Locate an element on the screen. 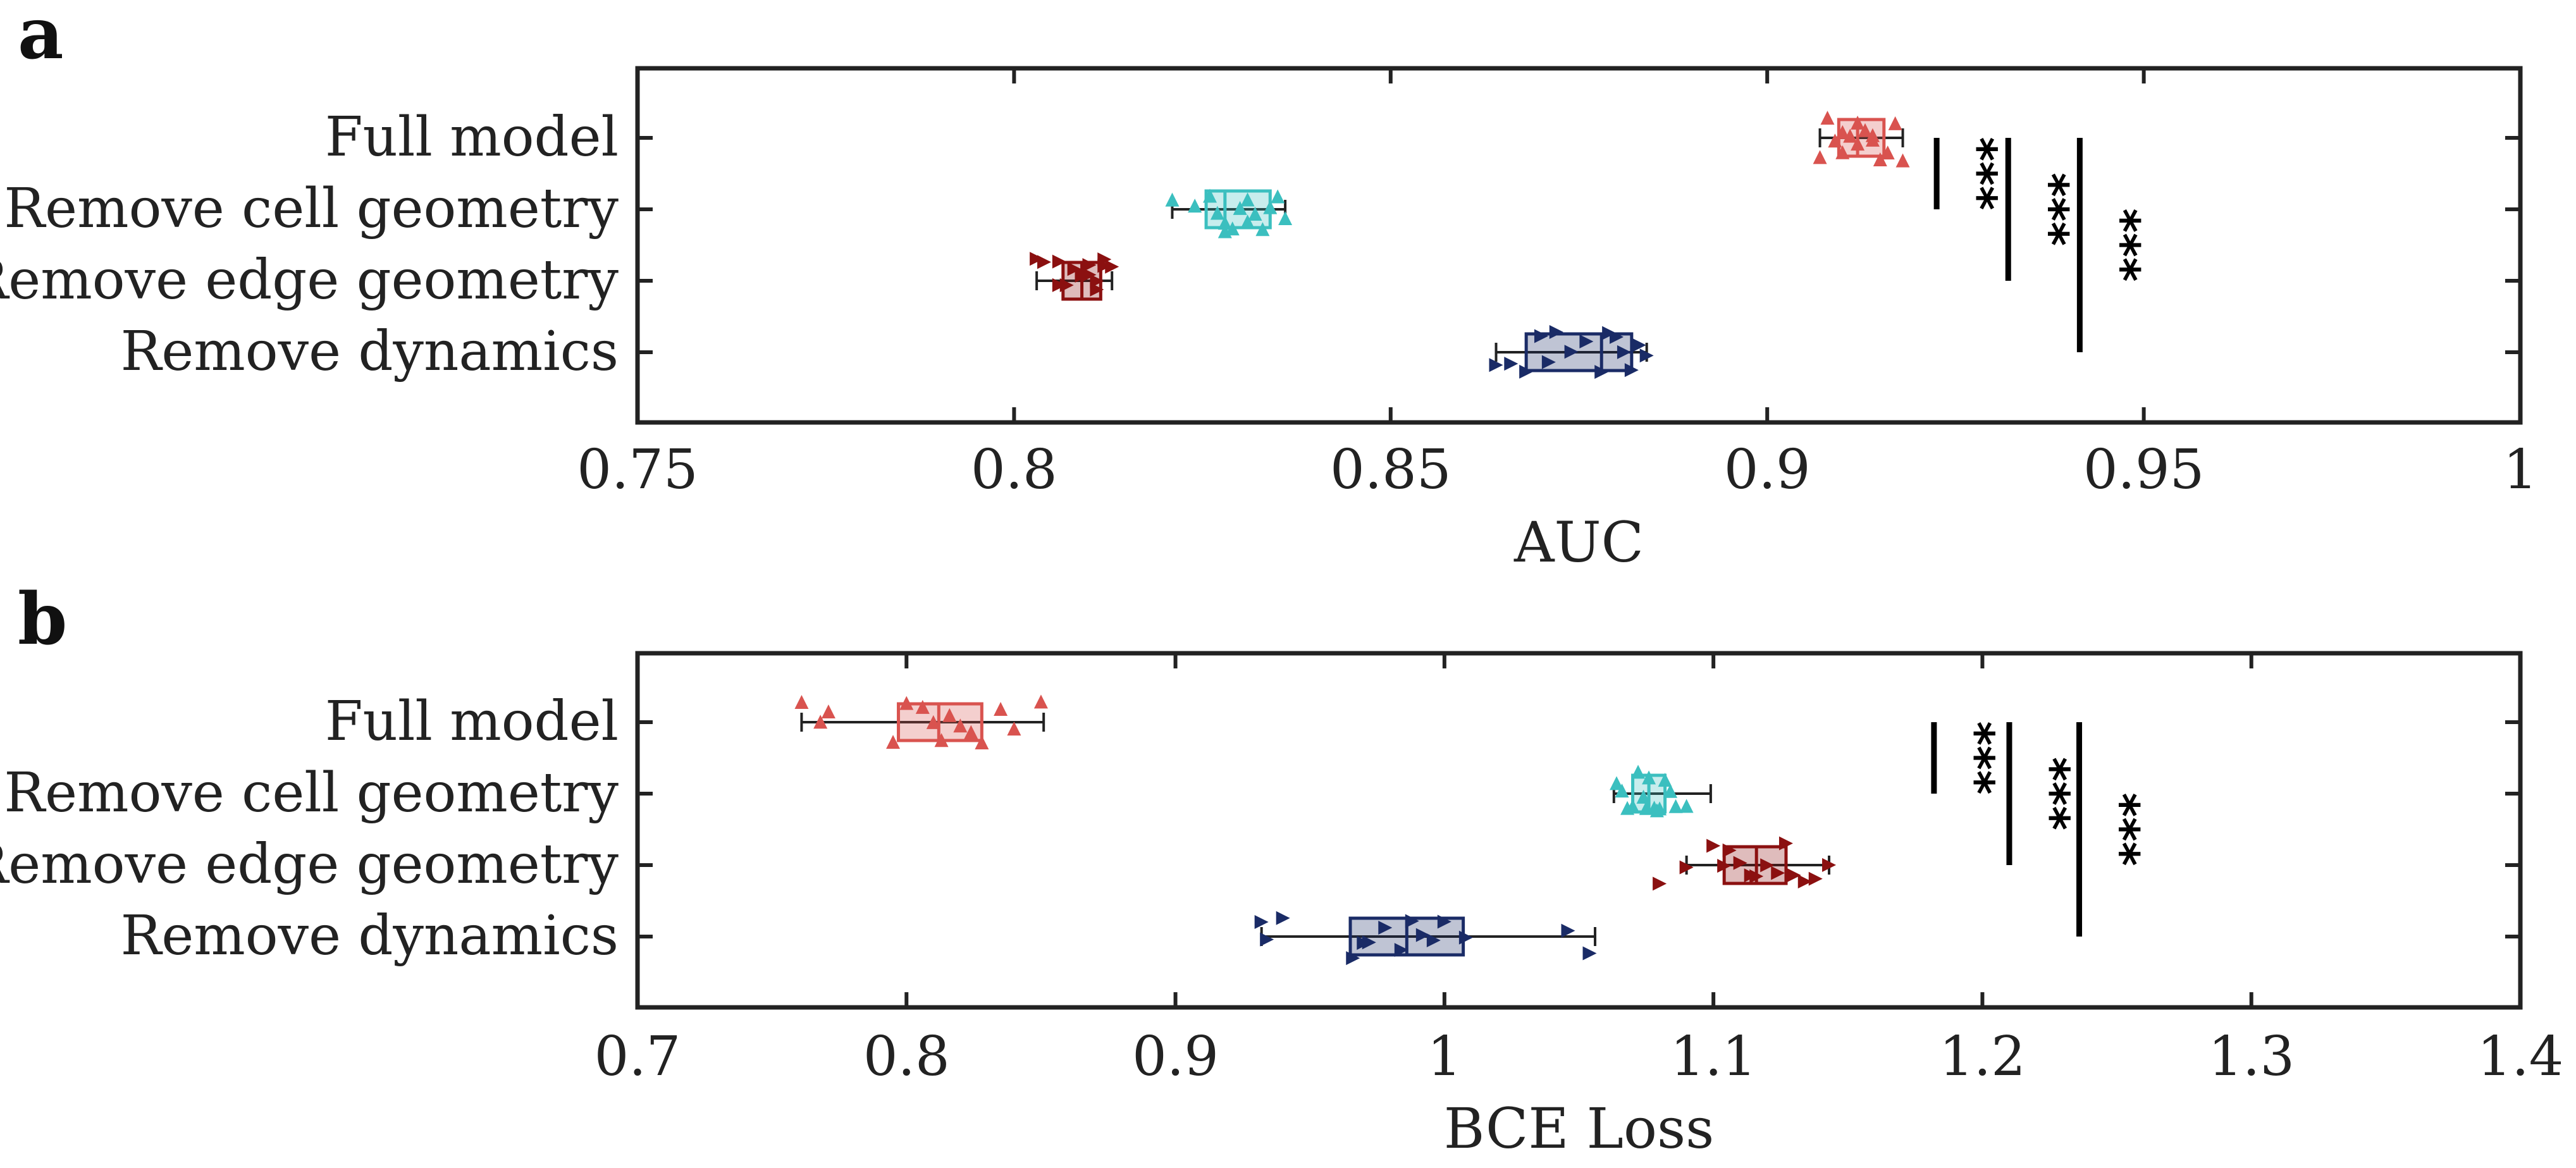  panel-a-xtick-label: 1 is located at coordinates (2520, 469).